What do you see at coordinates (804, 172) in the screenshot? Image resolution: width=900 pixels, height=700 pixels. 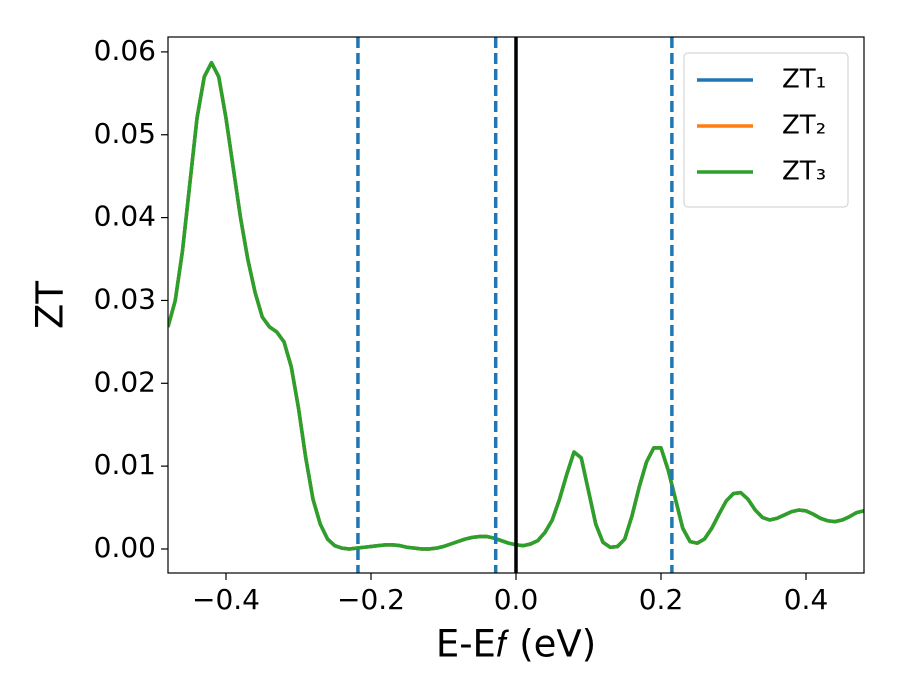 I see `legend-label: ZT₃` at bounding box center [804, 172].